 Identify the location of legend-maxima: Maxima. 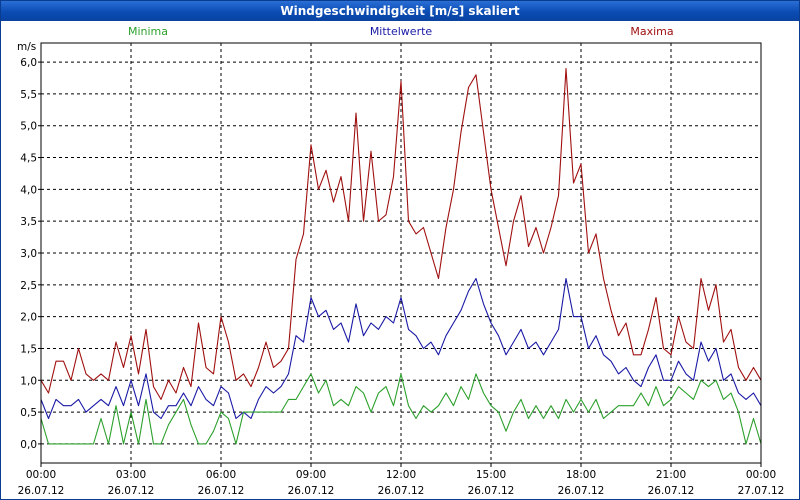
(651, 31).